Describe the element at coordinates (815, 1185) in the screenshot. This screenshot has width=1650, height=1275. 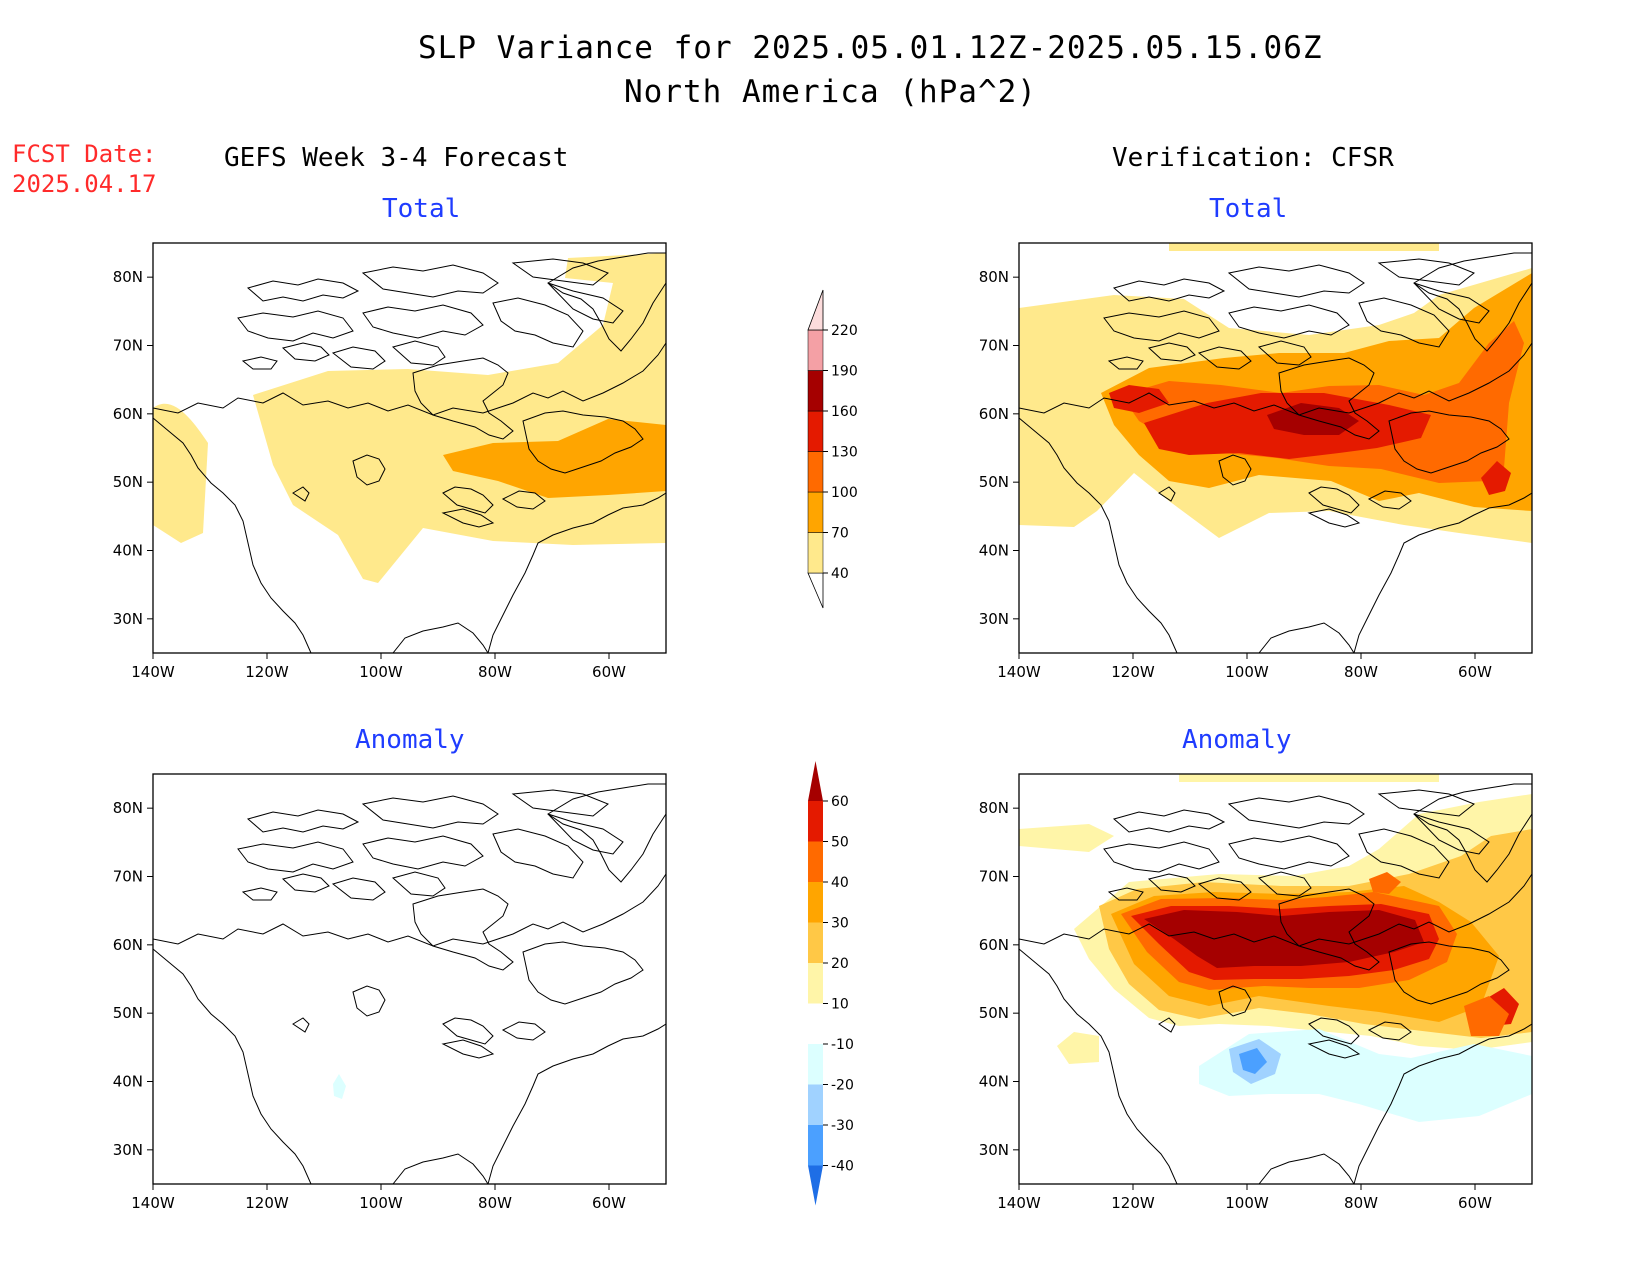
I see `anomaly-colorbar-lower-extension` at that location.